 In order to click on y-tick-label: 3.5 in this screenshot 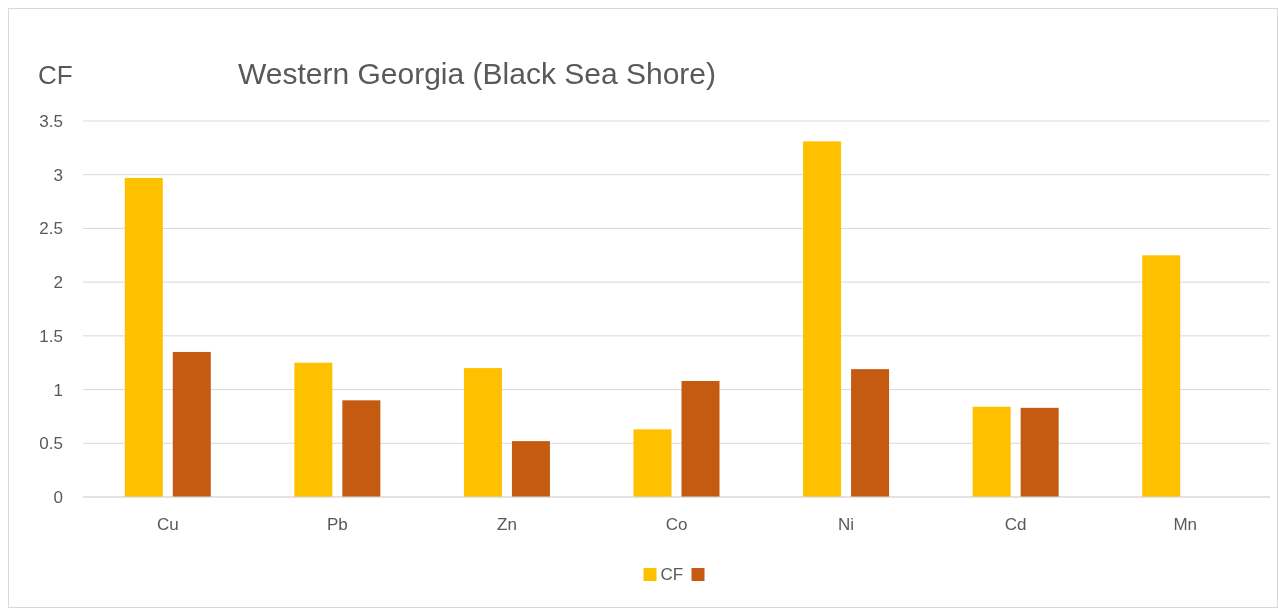, I will do `click(51, 121)`.